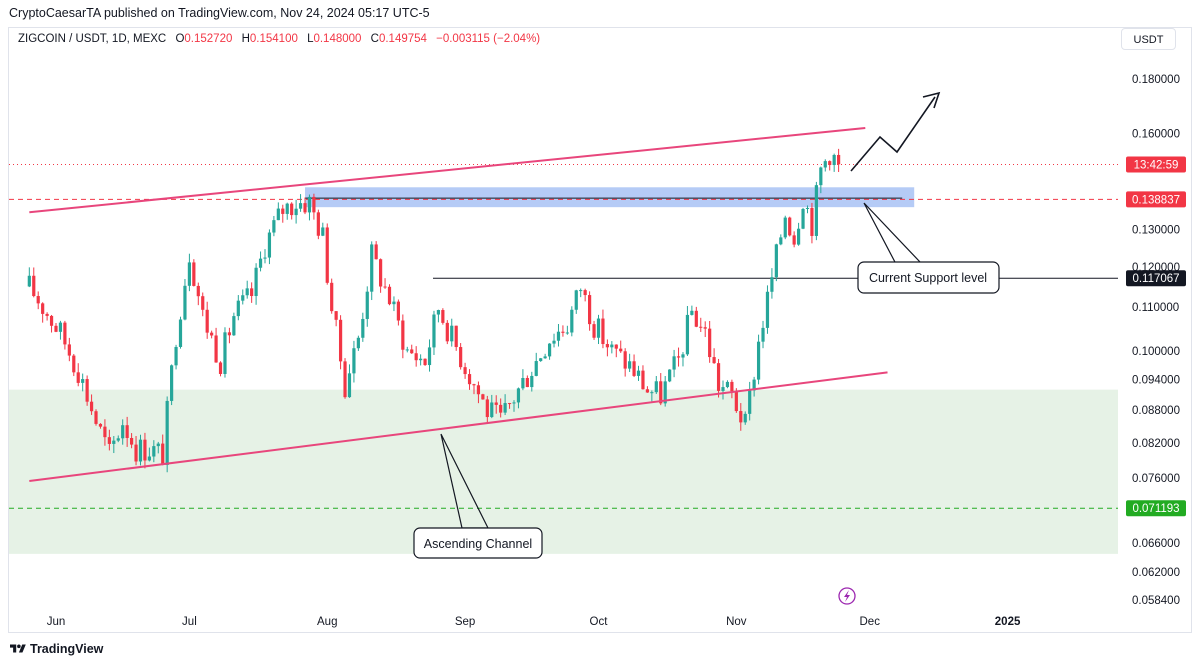 The width and height of the screenshot is (1200, 664). What do you see at coordinates (374, 39) in the screenshot?
I see `close-label: C` at bounding box center [374, 39].